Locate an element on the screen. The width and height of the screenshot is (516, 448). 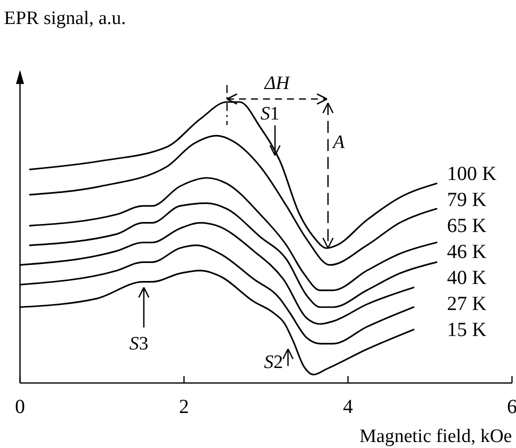
annotation: S1 is located at coordinates (270, 113).